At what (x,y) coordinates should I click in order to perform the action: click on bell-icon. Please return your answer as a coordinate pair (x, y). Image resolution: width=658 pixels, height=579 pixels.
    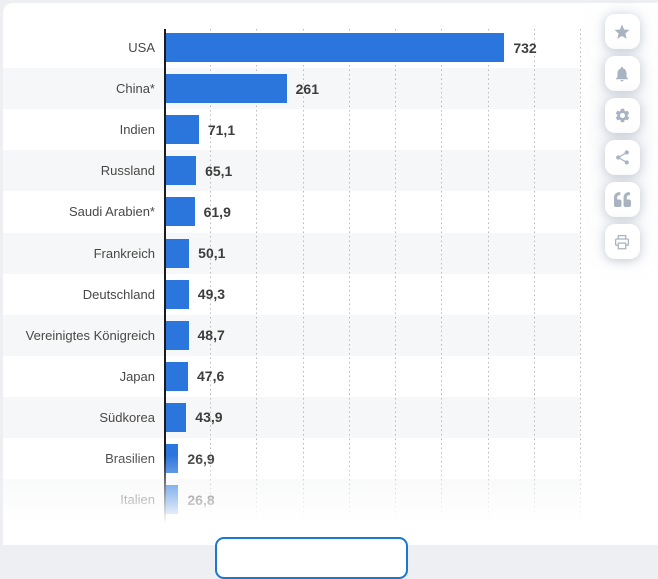
    Looking at the image, I should click on (622, 73).